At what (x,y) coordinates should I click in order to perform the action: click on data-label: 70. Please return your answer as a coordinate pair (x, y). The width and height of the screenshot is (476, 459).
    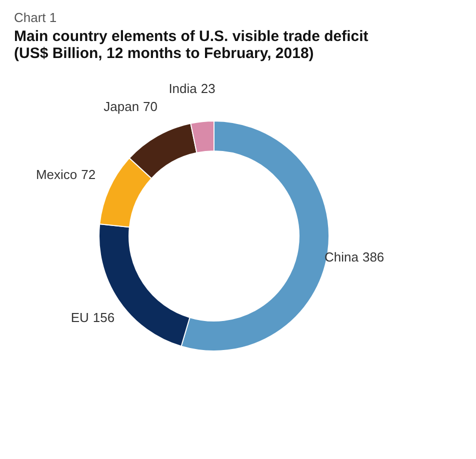
    Looking at the image, I should click on (150, 106).